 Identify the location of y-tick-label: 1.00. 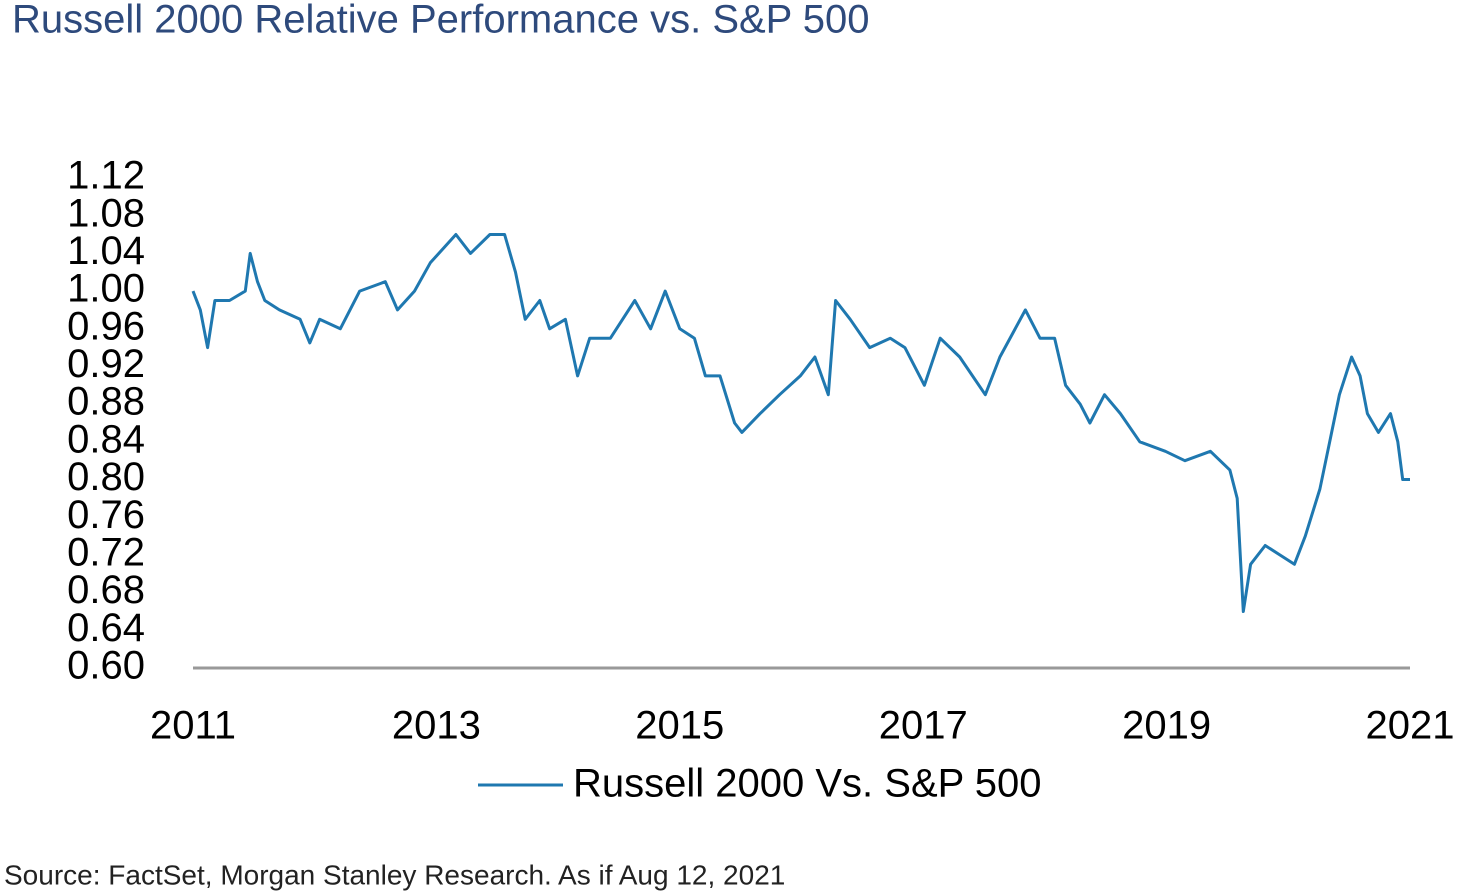
(106, 289).